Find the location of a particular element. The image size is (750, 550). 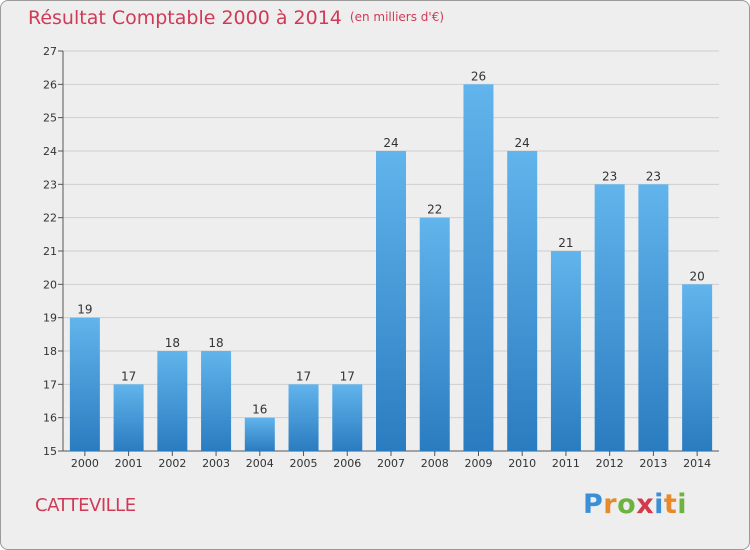

y-tick-label: 21 is located at coordinates (50, 251).